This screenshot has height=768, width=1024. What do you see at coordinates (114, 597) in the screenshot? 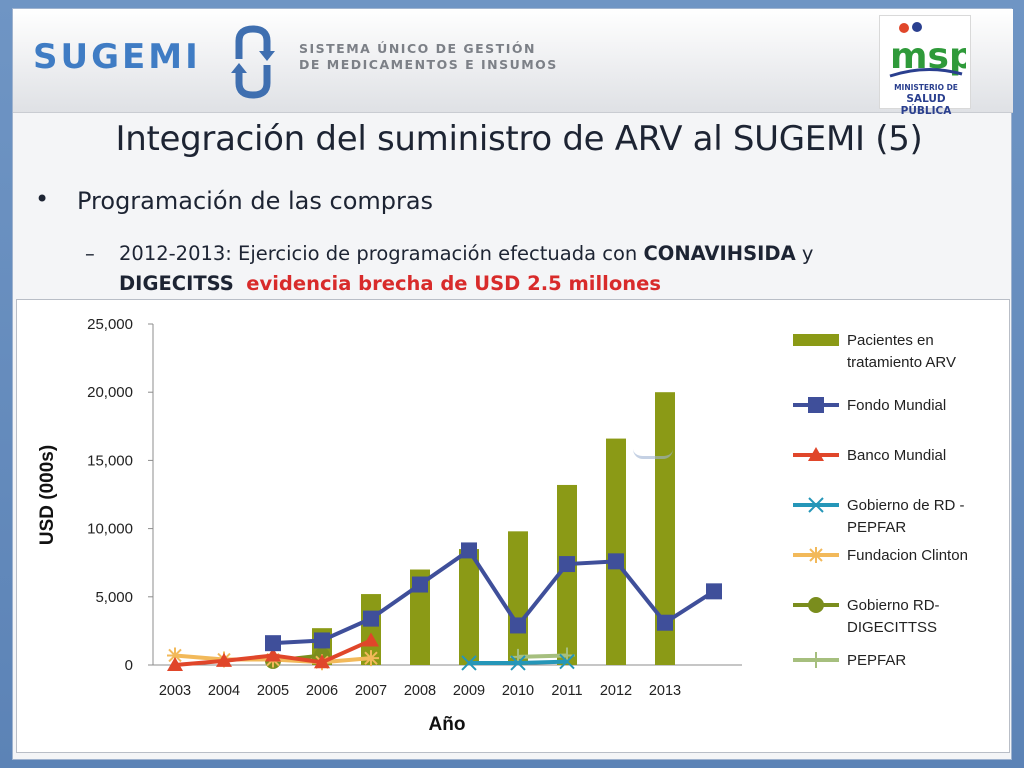
I see `y-tick-label: 5,000` at bounding box center [114, 597].